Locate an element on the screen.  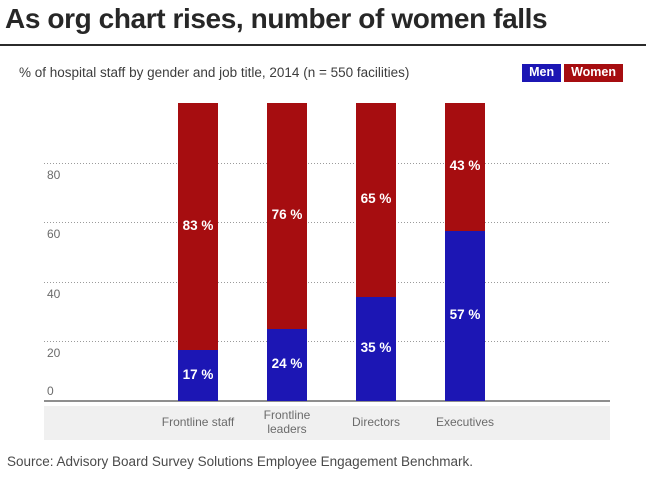
bar-frontline-leaders-men-segment is located at coordinates (287, 365).